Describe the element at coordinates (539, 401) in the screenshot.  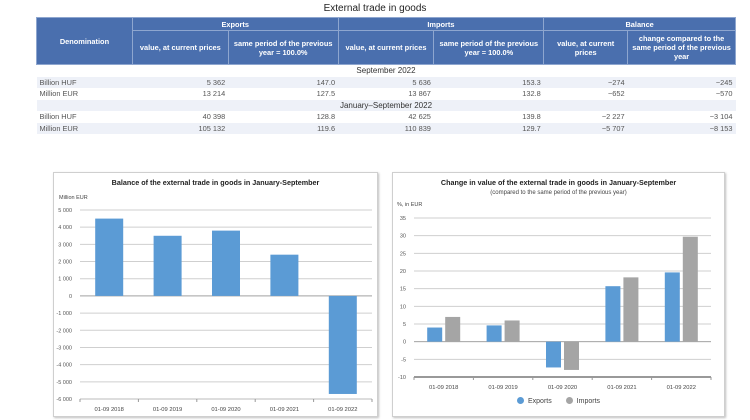
I see `legend-label-exports: Exports` at that location.